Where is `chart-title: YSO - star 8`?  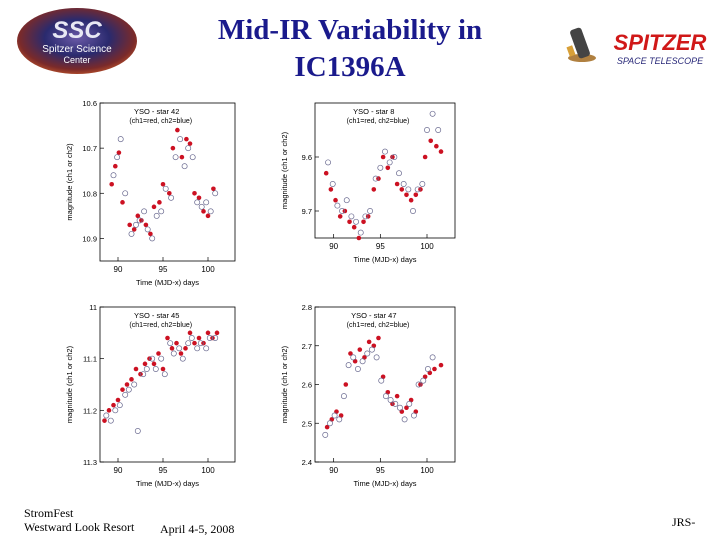
chart-title: YSO - star 8 is located at coordinates (373, 111).